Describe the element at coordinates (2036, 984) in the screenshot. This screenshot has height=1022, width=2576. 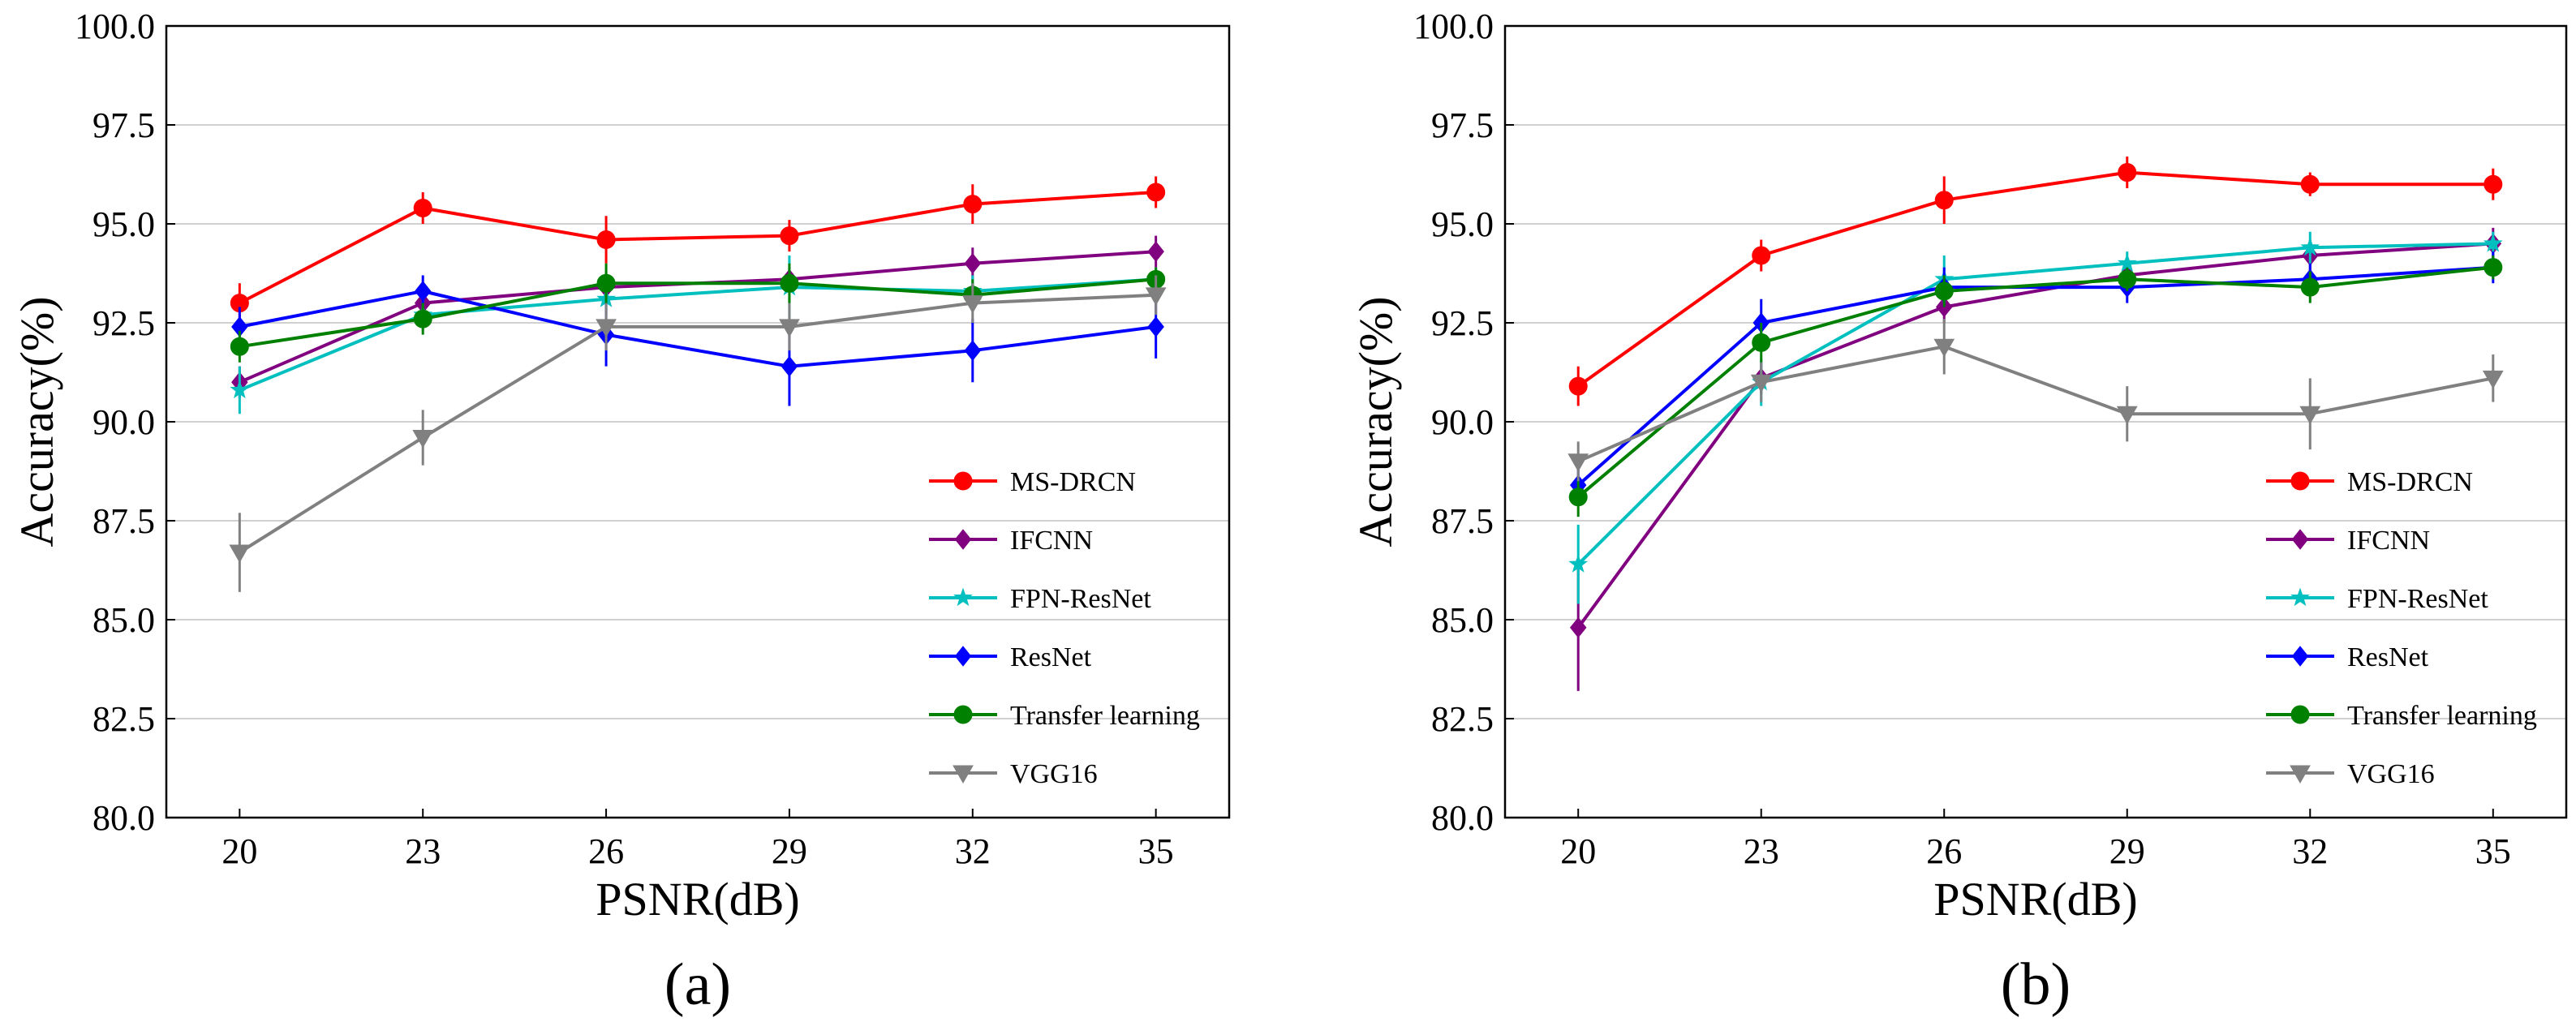
I see `panel-label: (b)` at that location.